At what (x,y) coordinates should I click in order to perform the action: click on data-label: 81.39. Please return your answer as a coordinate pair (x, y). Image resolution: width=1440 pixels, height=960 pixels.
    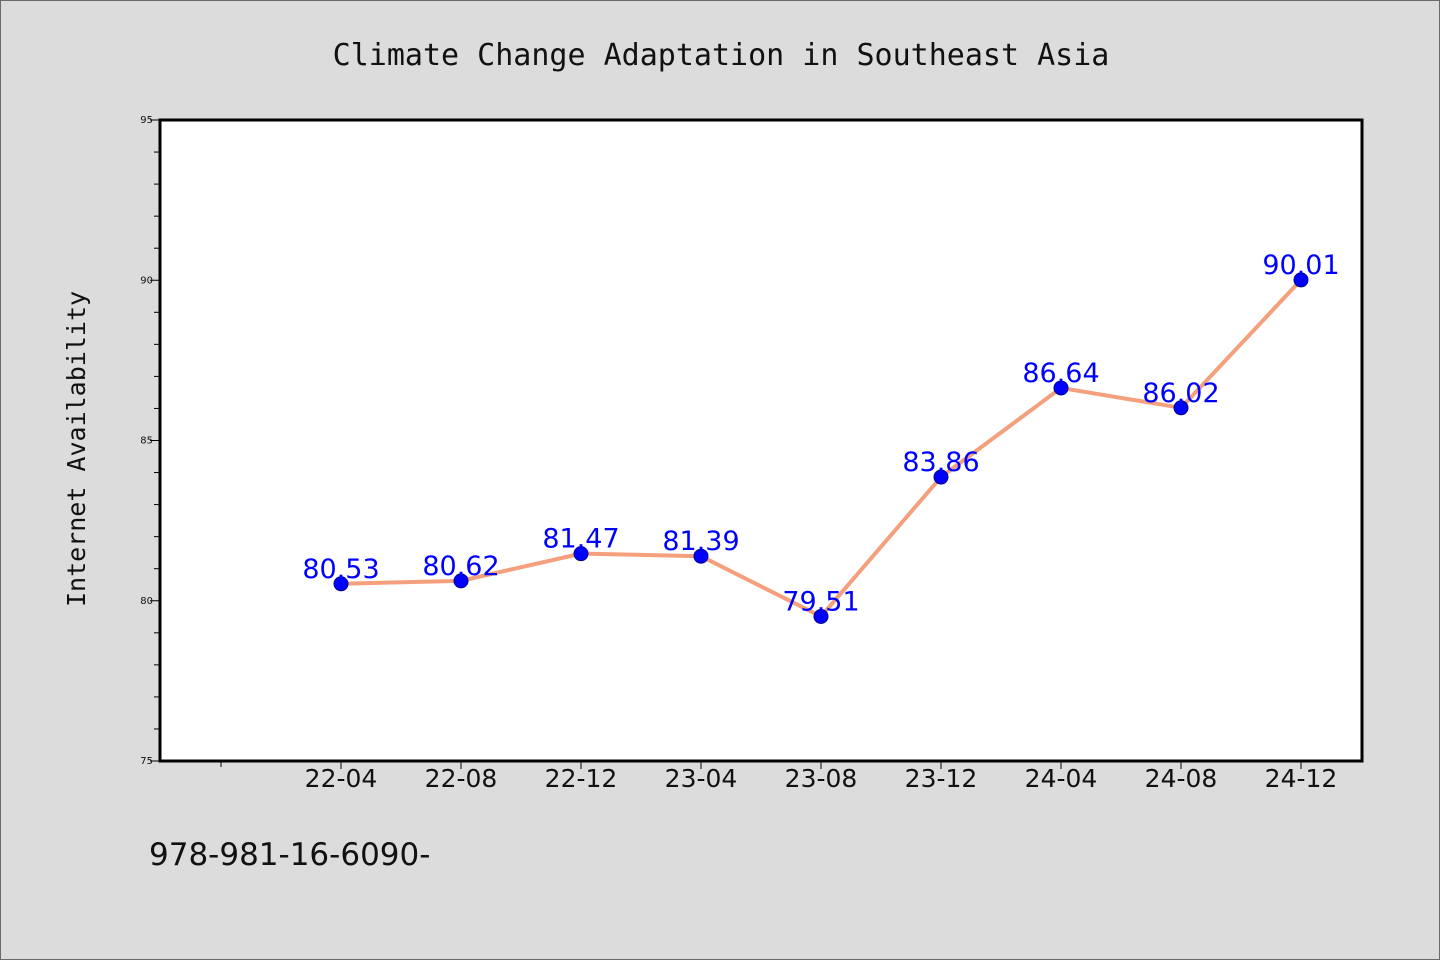
    Looking at the image, I should click on (700, 541).